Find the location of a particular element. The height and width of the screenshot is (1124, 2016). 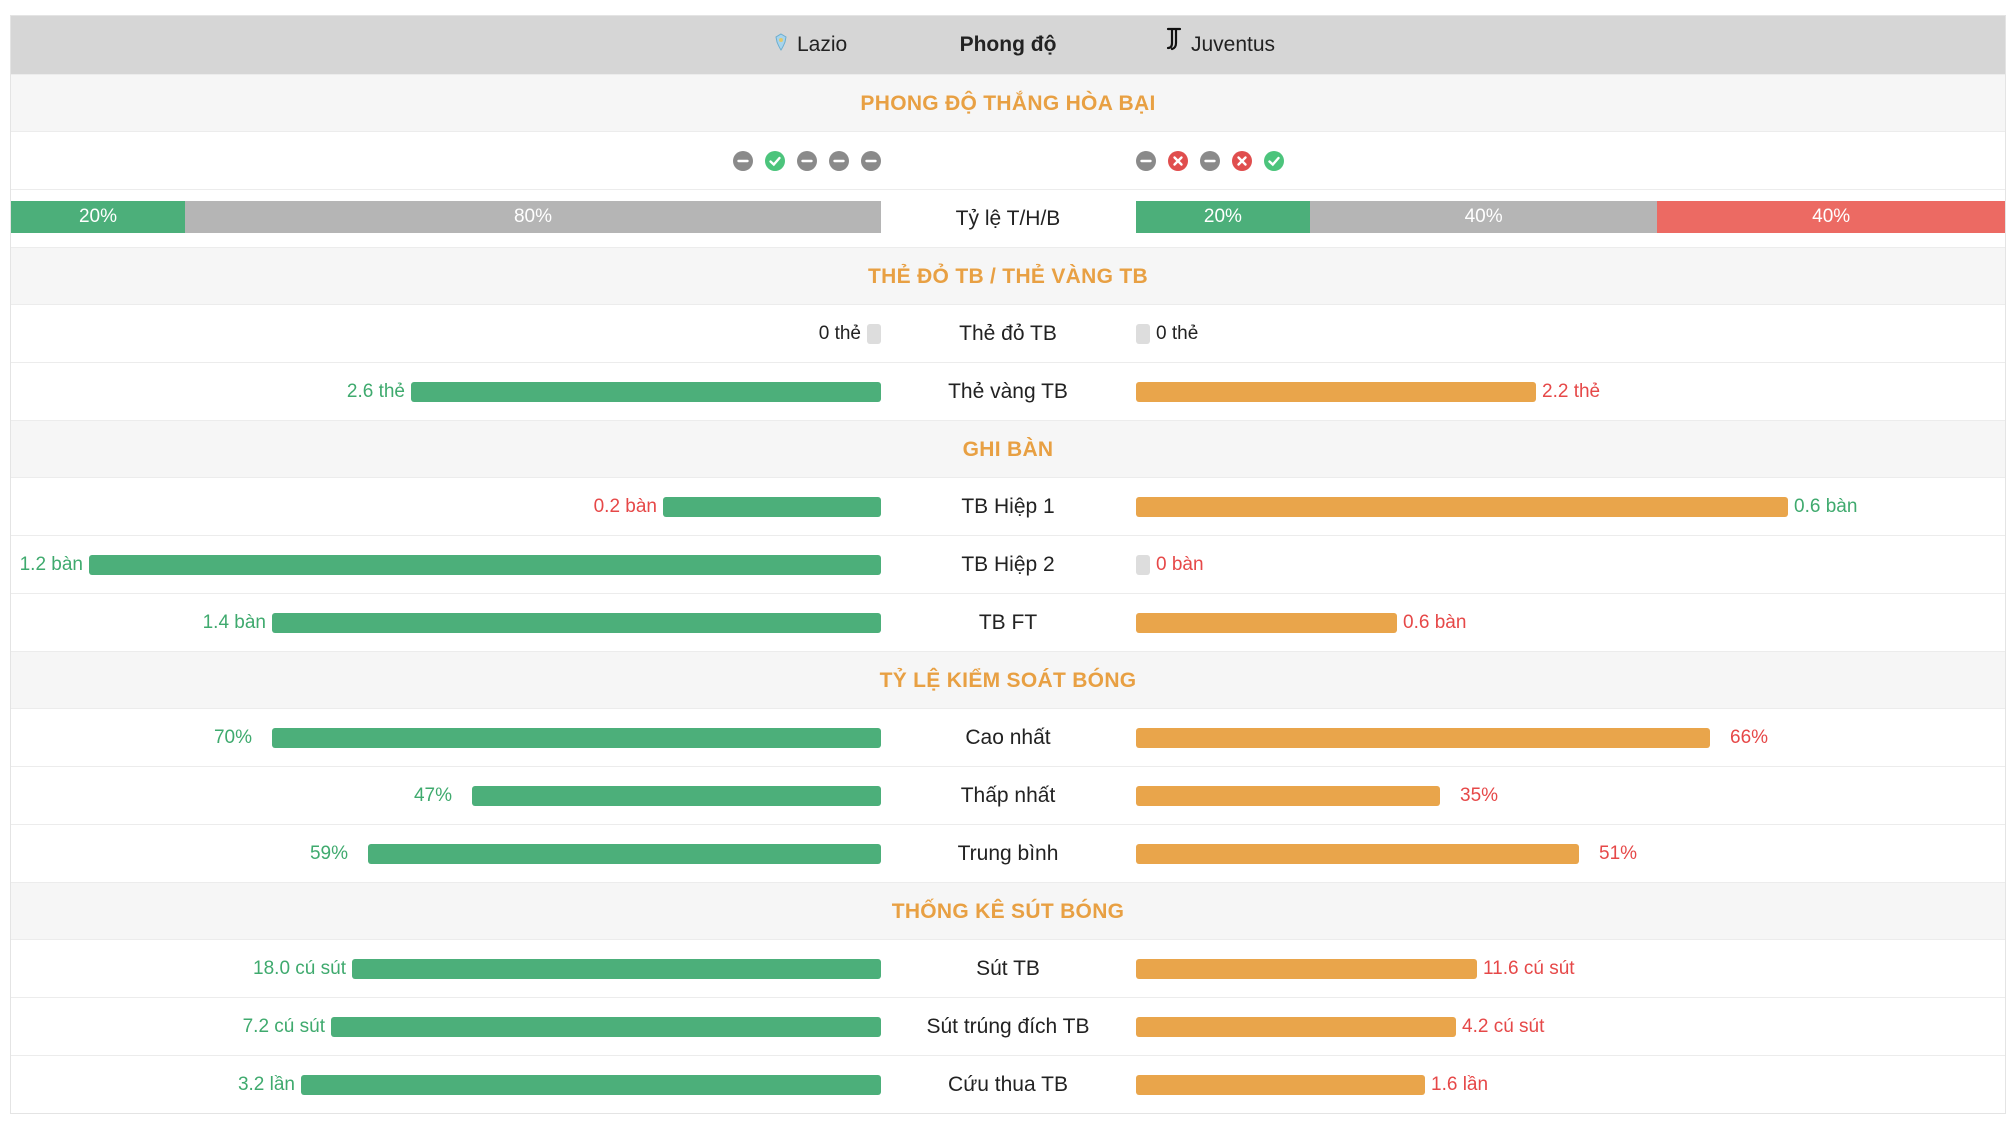

row-label: Tỷ lệ T/H/B is located at coordinates (1008, 218).